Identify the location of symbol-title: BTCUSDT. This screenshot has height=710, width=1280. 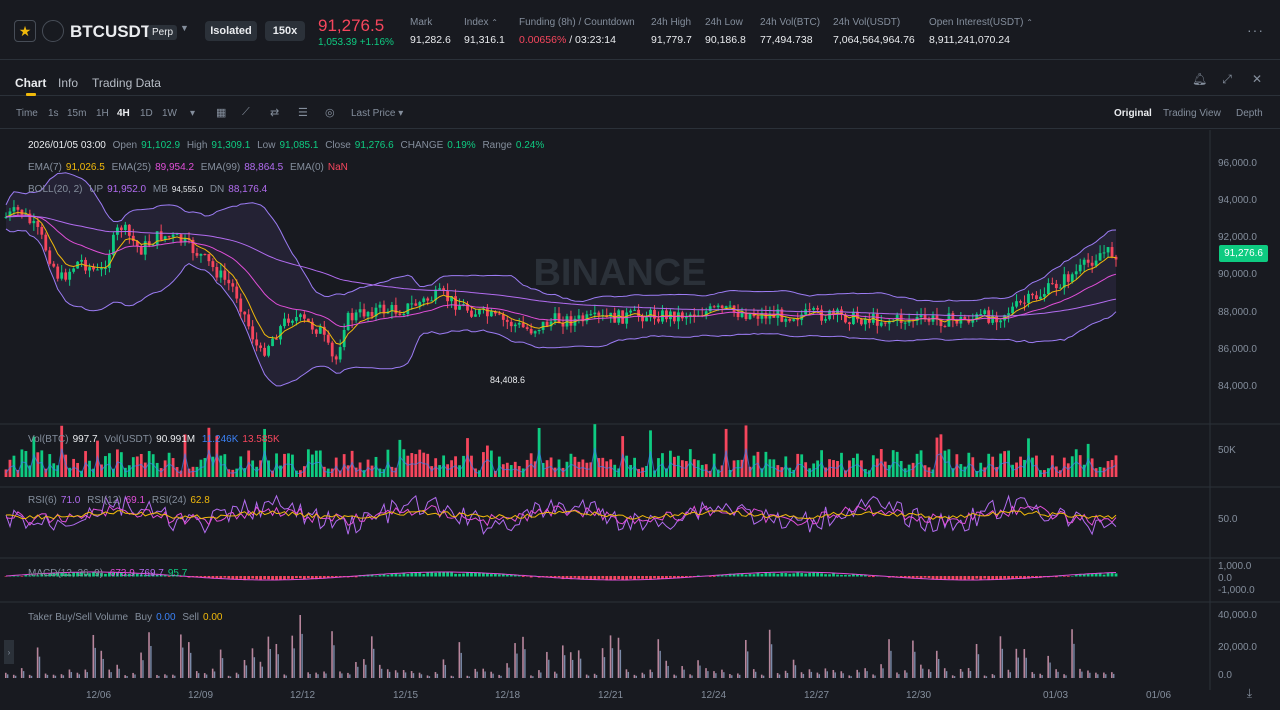
(111, 31).